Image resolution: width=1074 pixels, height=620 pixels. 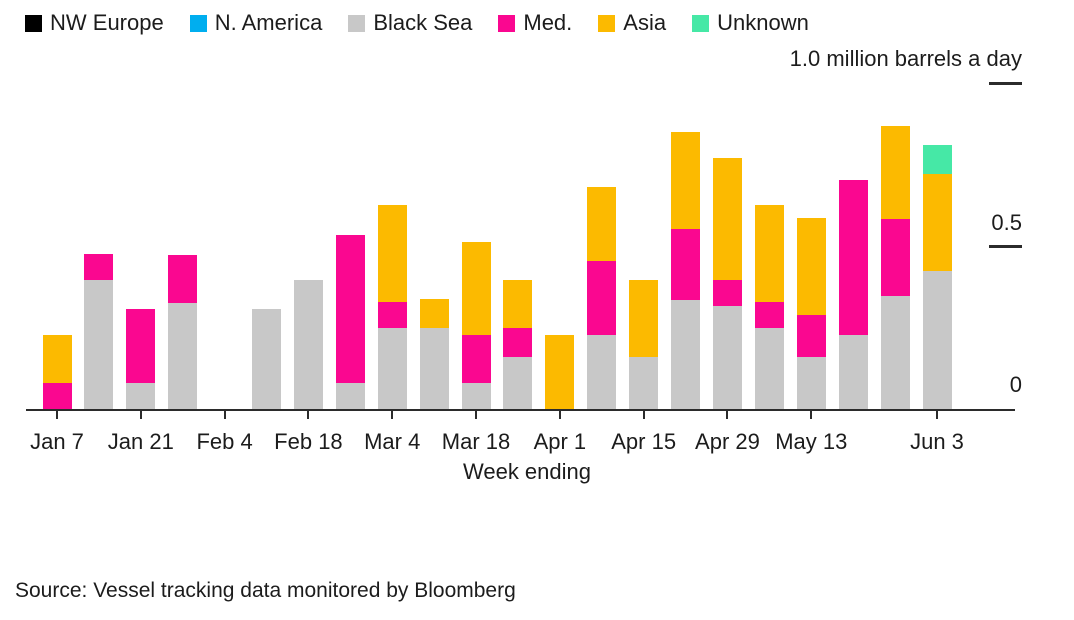 I want to click on x-axis-label-jun-3: Jun 3, so click(x=937, y=441).